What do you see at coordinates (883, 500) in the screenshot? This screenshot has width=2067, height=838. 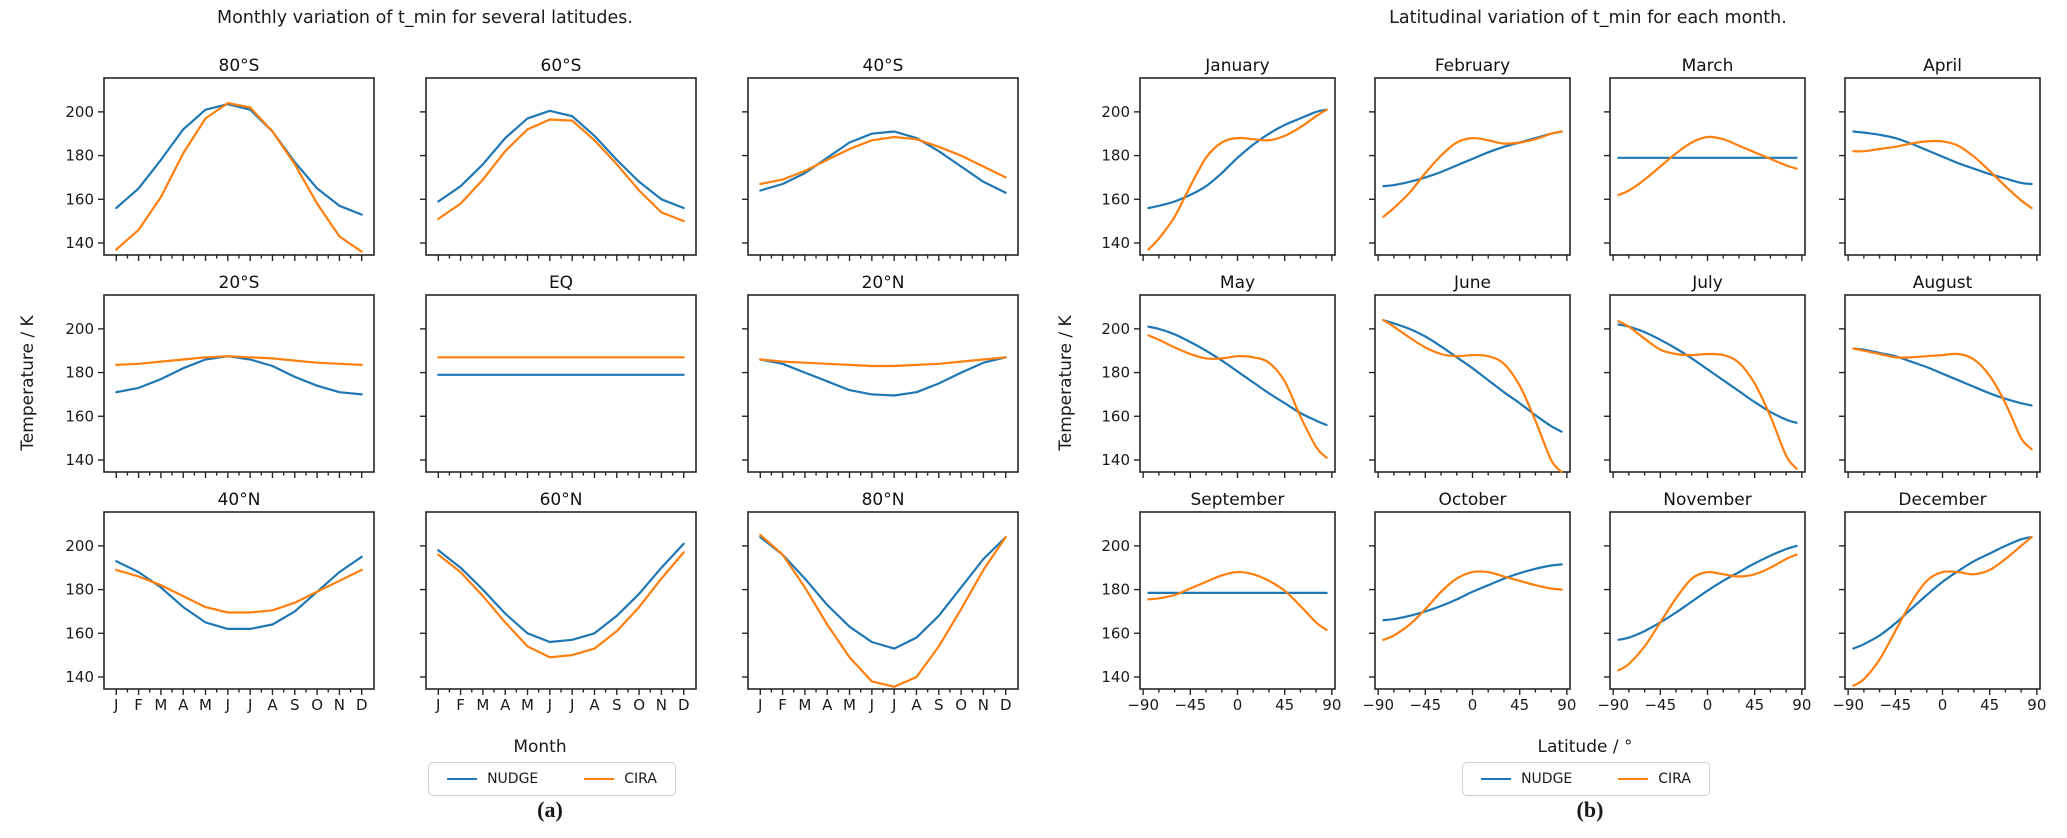 I see `subplot-title: 80°N` at bounding box center [883, 500].